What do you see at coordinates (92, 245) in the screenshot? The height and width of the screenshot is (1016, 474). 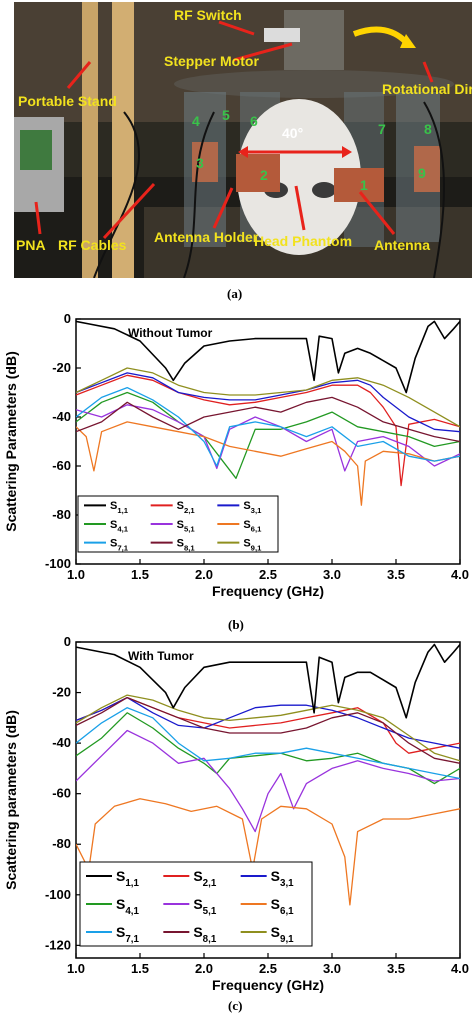 I see `label-rf-cables: RF Cables` at bounding box center [92, 245].